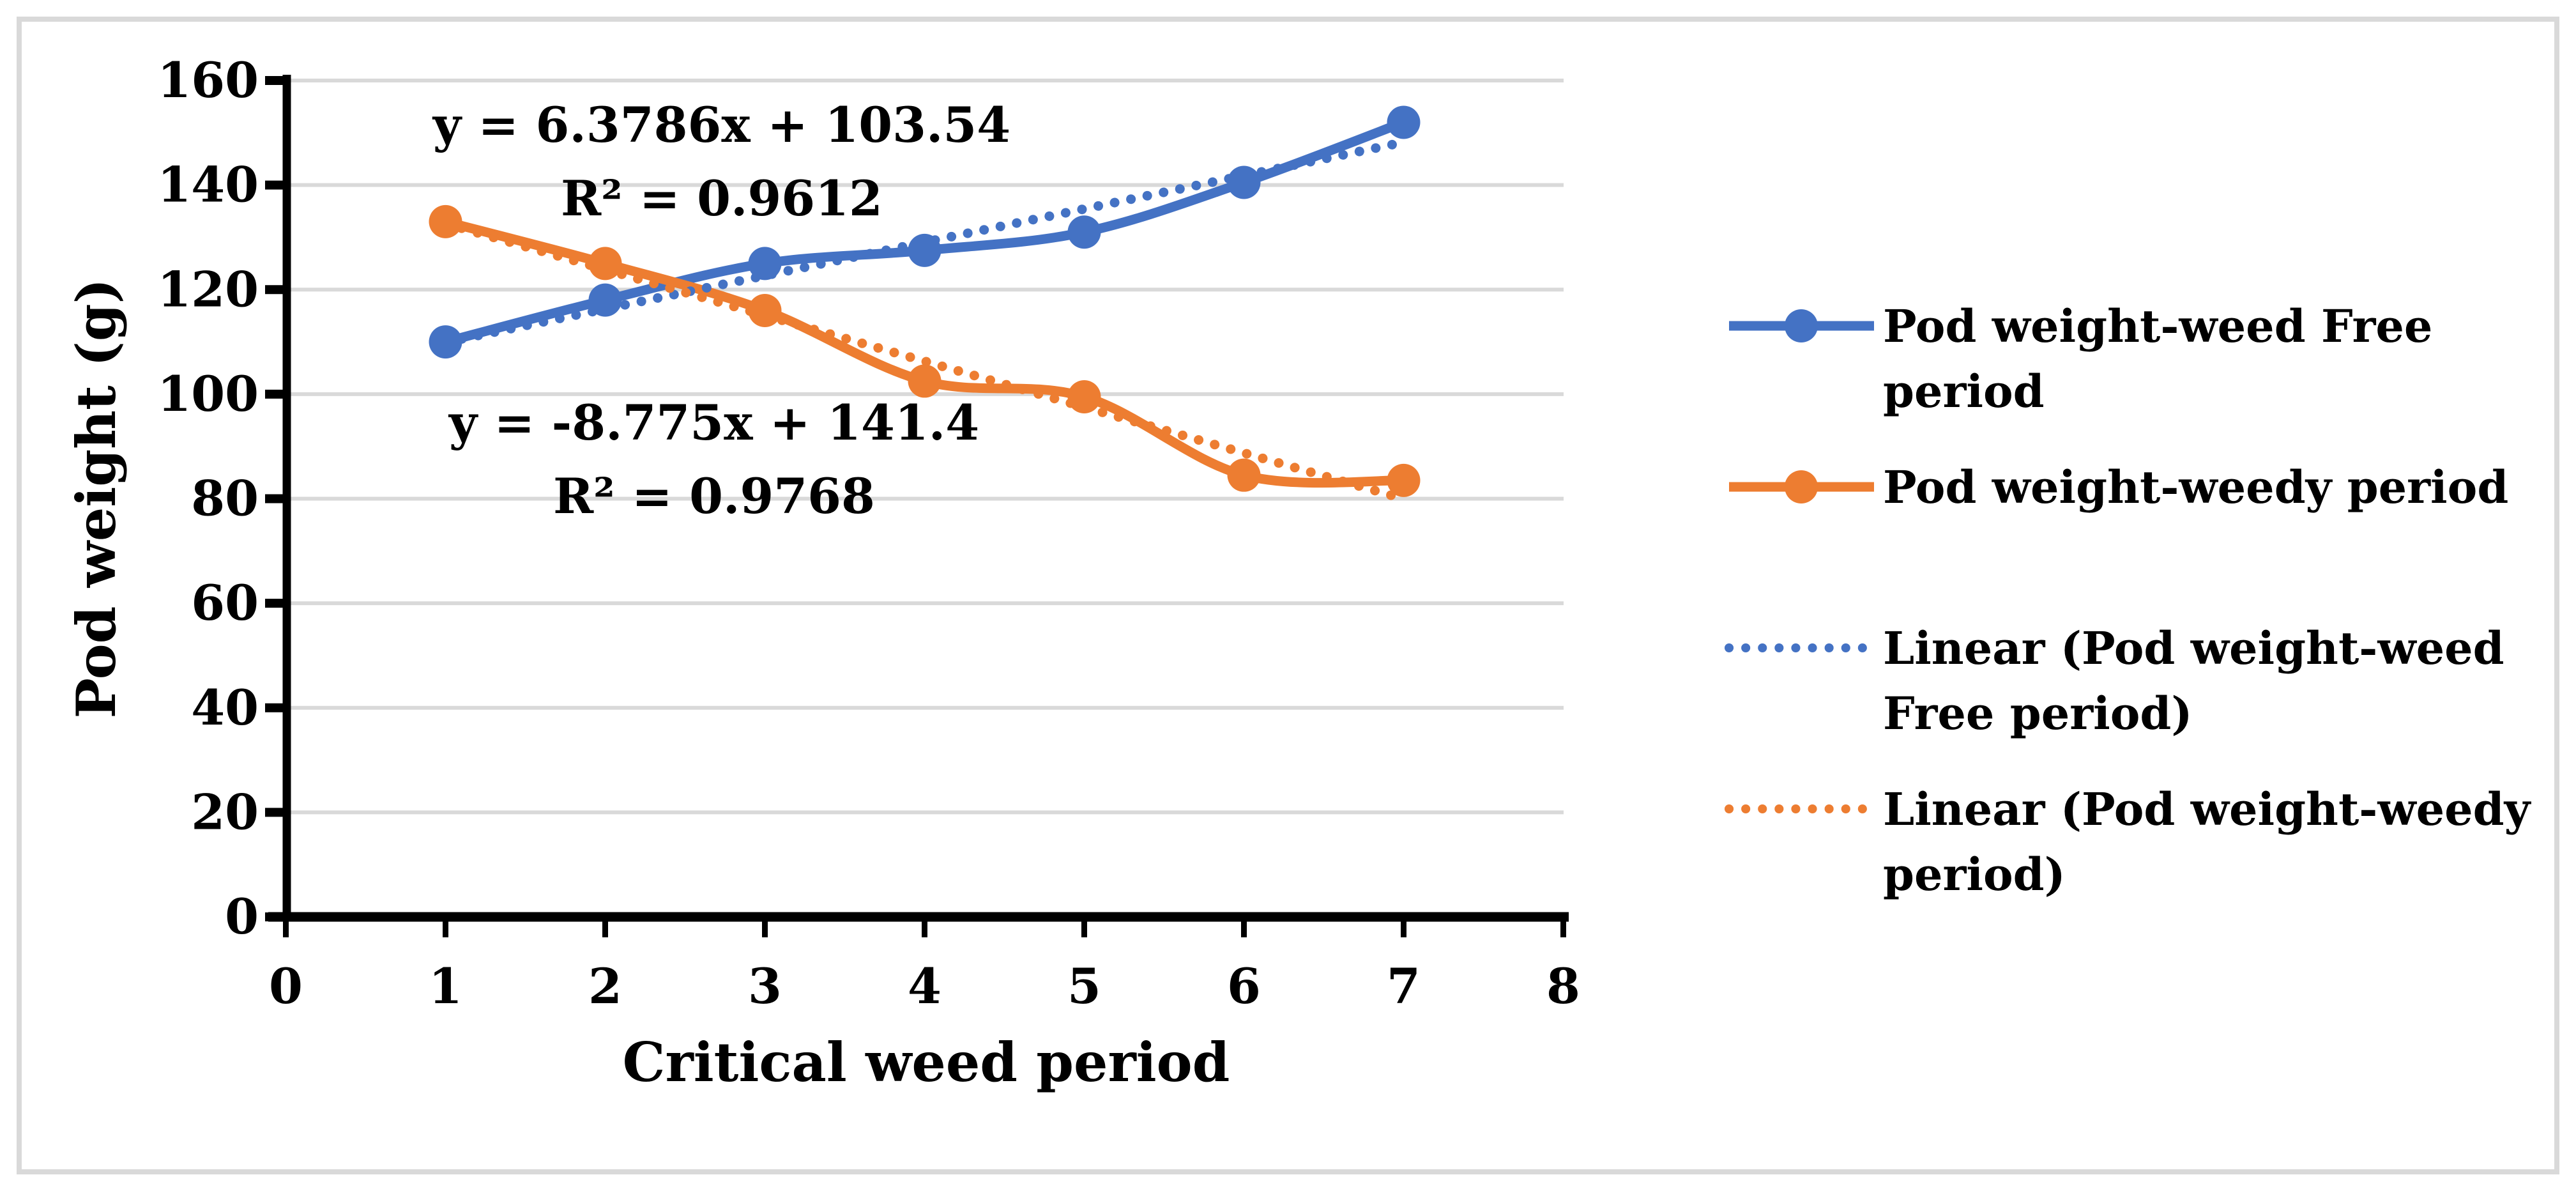 The image size is (2576, 1191). I want to click on x-axis-title: Critical weed period, so click(926, 1062).